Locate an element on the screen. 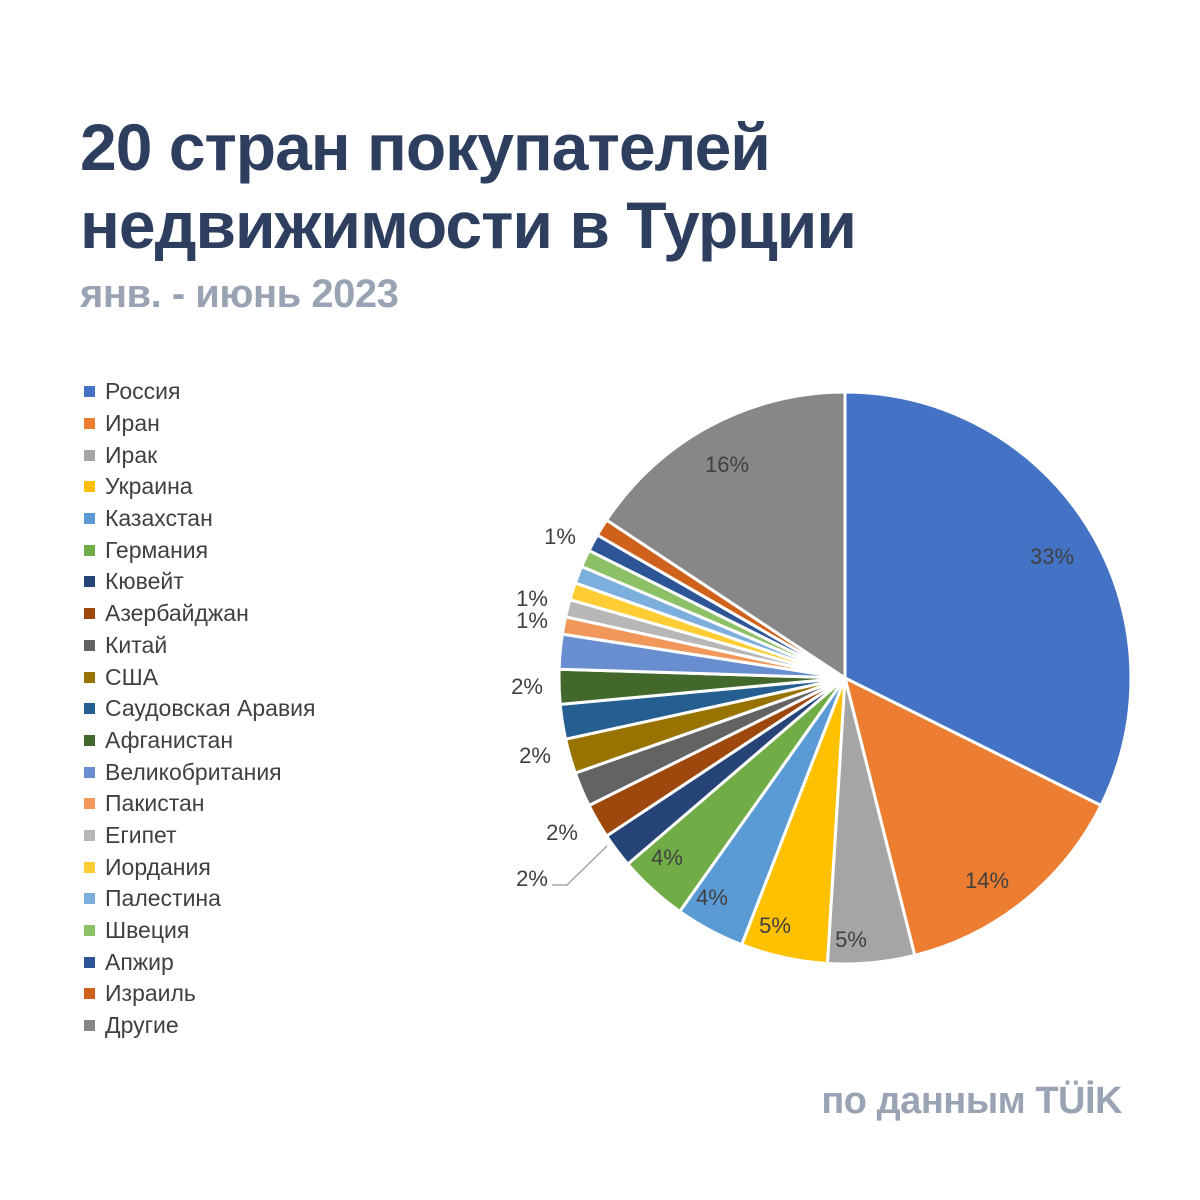 Image resolution: width=1200 pixels, height=1200 pixels. legend-item: Иран is located at coordinates (199, 424).